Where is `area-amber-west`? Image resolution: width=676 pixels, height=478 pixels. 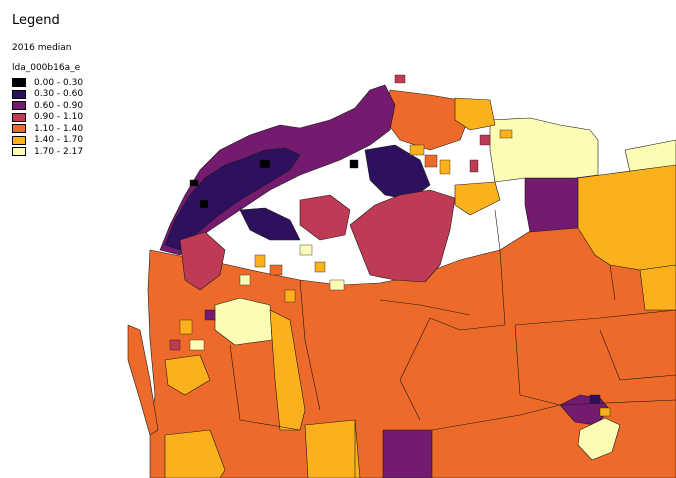
area-amber-west is located at coordinates (187, 375).